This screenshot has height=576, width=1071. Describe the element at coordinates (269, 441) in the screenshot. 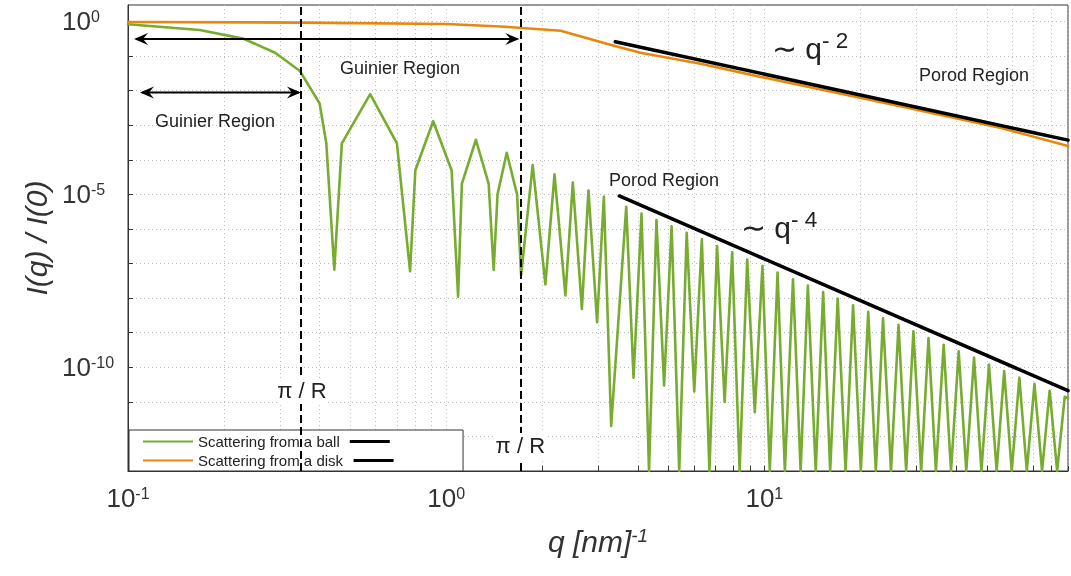

I see `legend-label: Scattering from a ball` at that location.